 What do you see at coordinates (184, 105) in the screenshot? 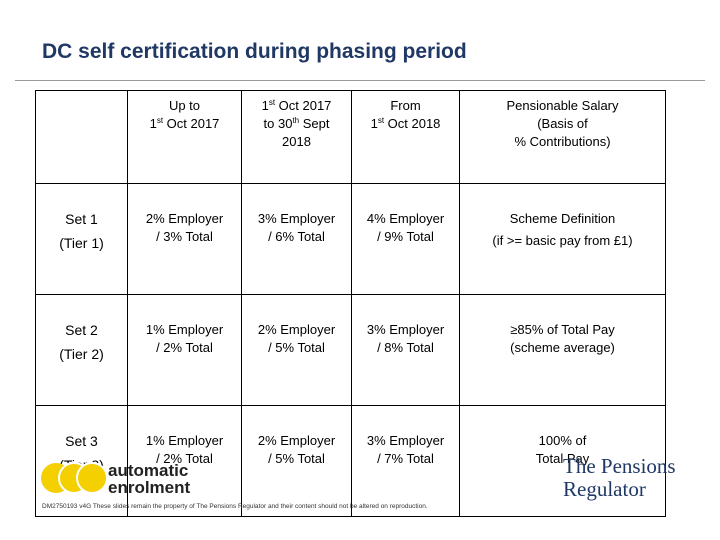
I see `header-line: Up to` at bounding box center [184, 105].